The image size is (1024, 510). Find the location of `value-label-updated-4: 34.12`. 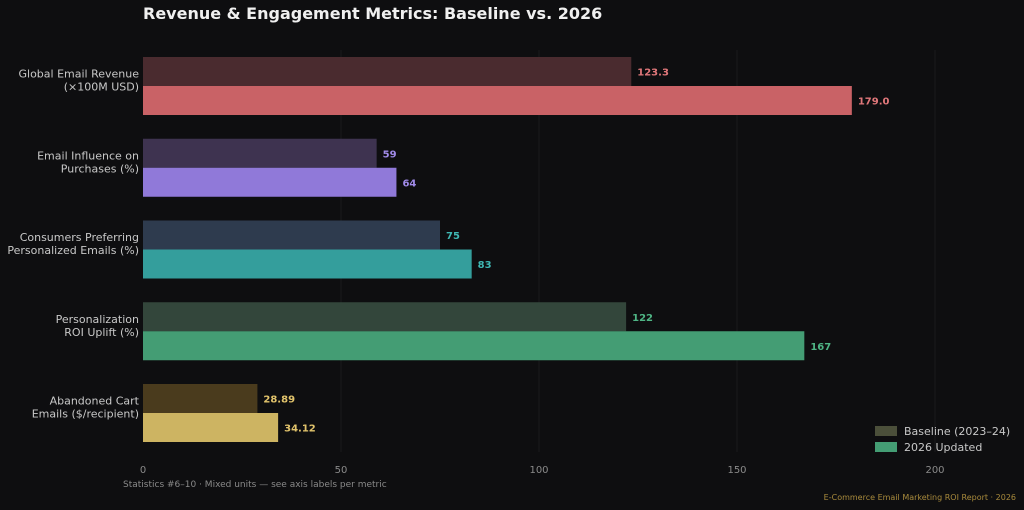

value-label-updated-4: 34.12 is located at coordinates (300, 429).